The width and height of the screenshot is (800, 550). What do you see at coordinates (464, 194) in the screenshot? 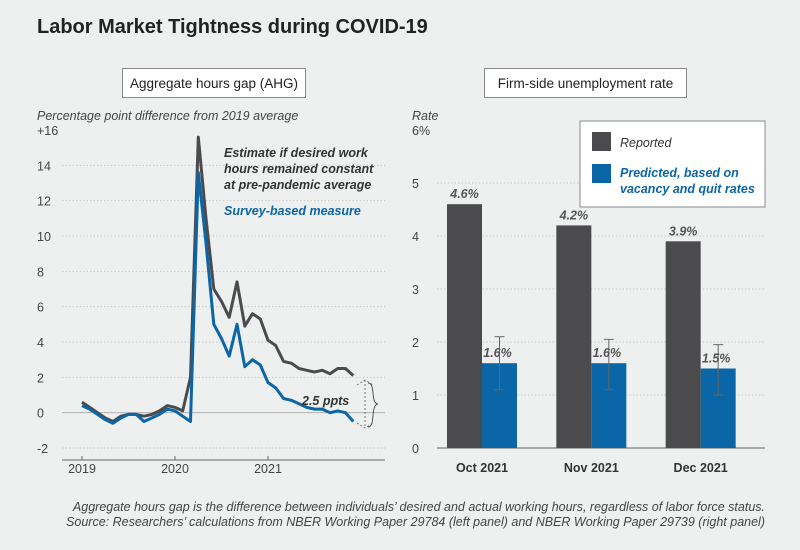
I see `data-label-reported: 4.6%` at bounding box center [464, 194].